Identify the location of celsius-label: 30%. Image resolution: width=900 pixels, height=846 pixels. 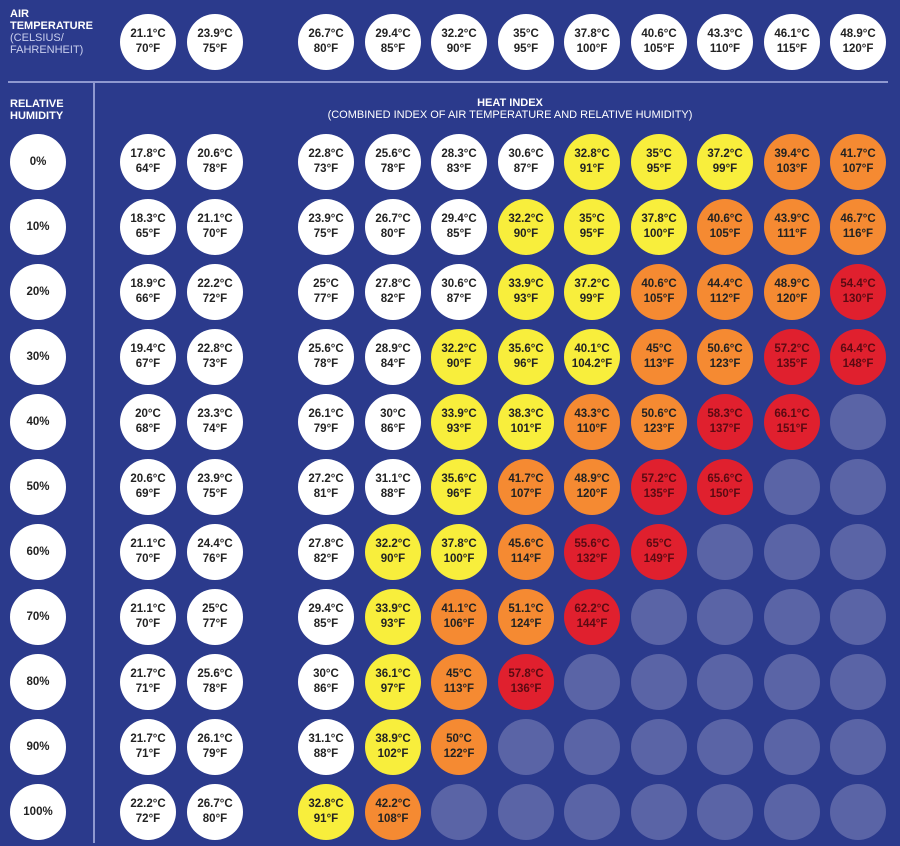
(38, 356).